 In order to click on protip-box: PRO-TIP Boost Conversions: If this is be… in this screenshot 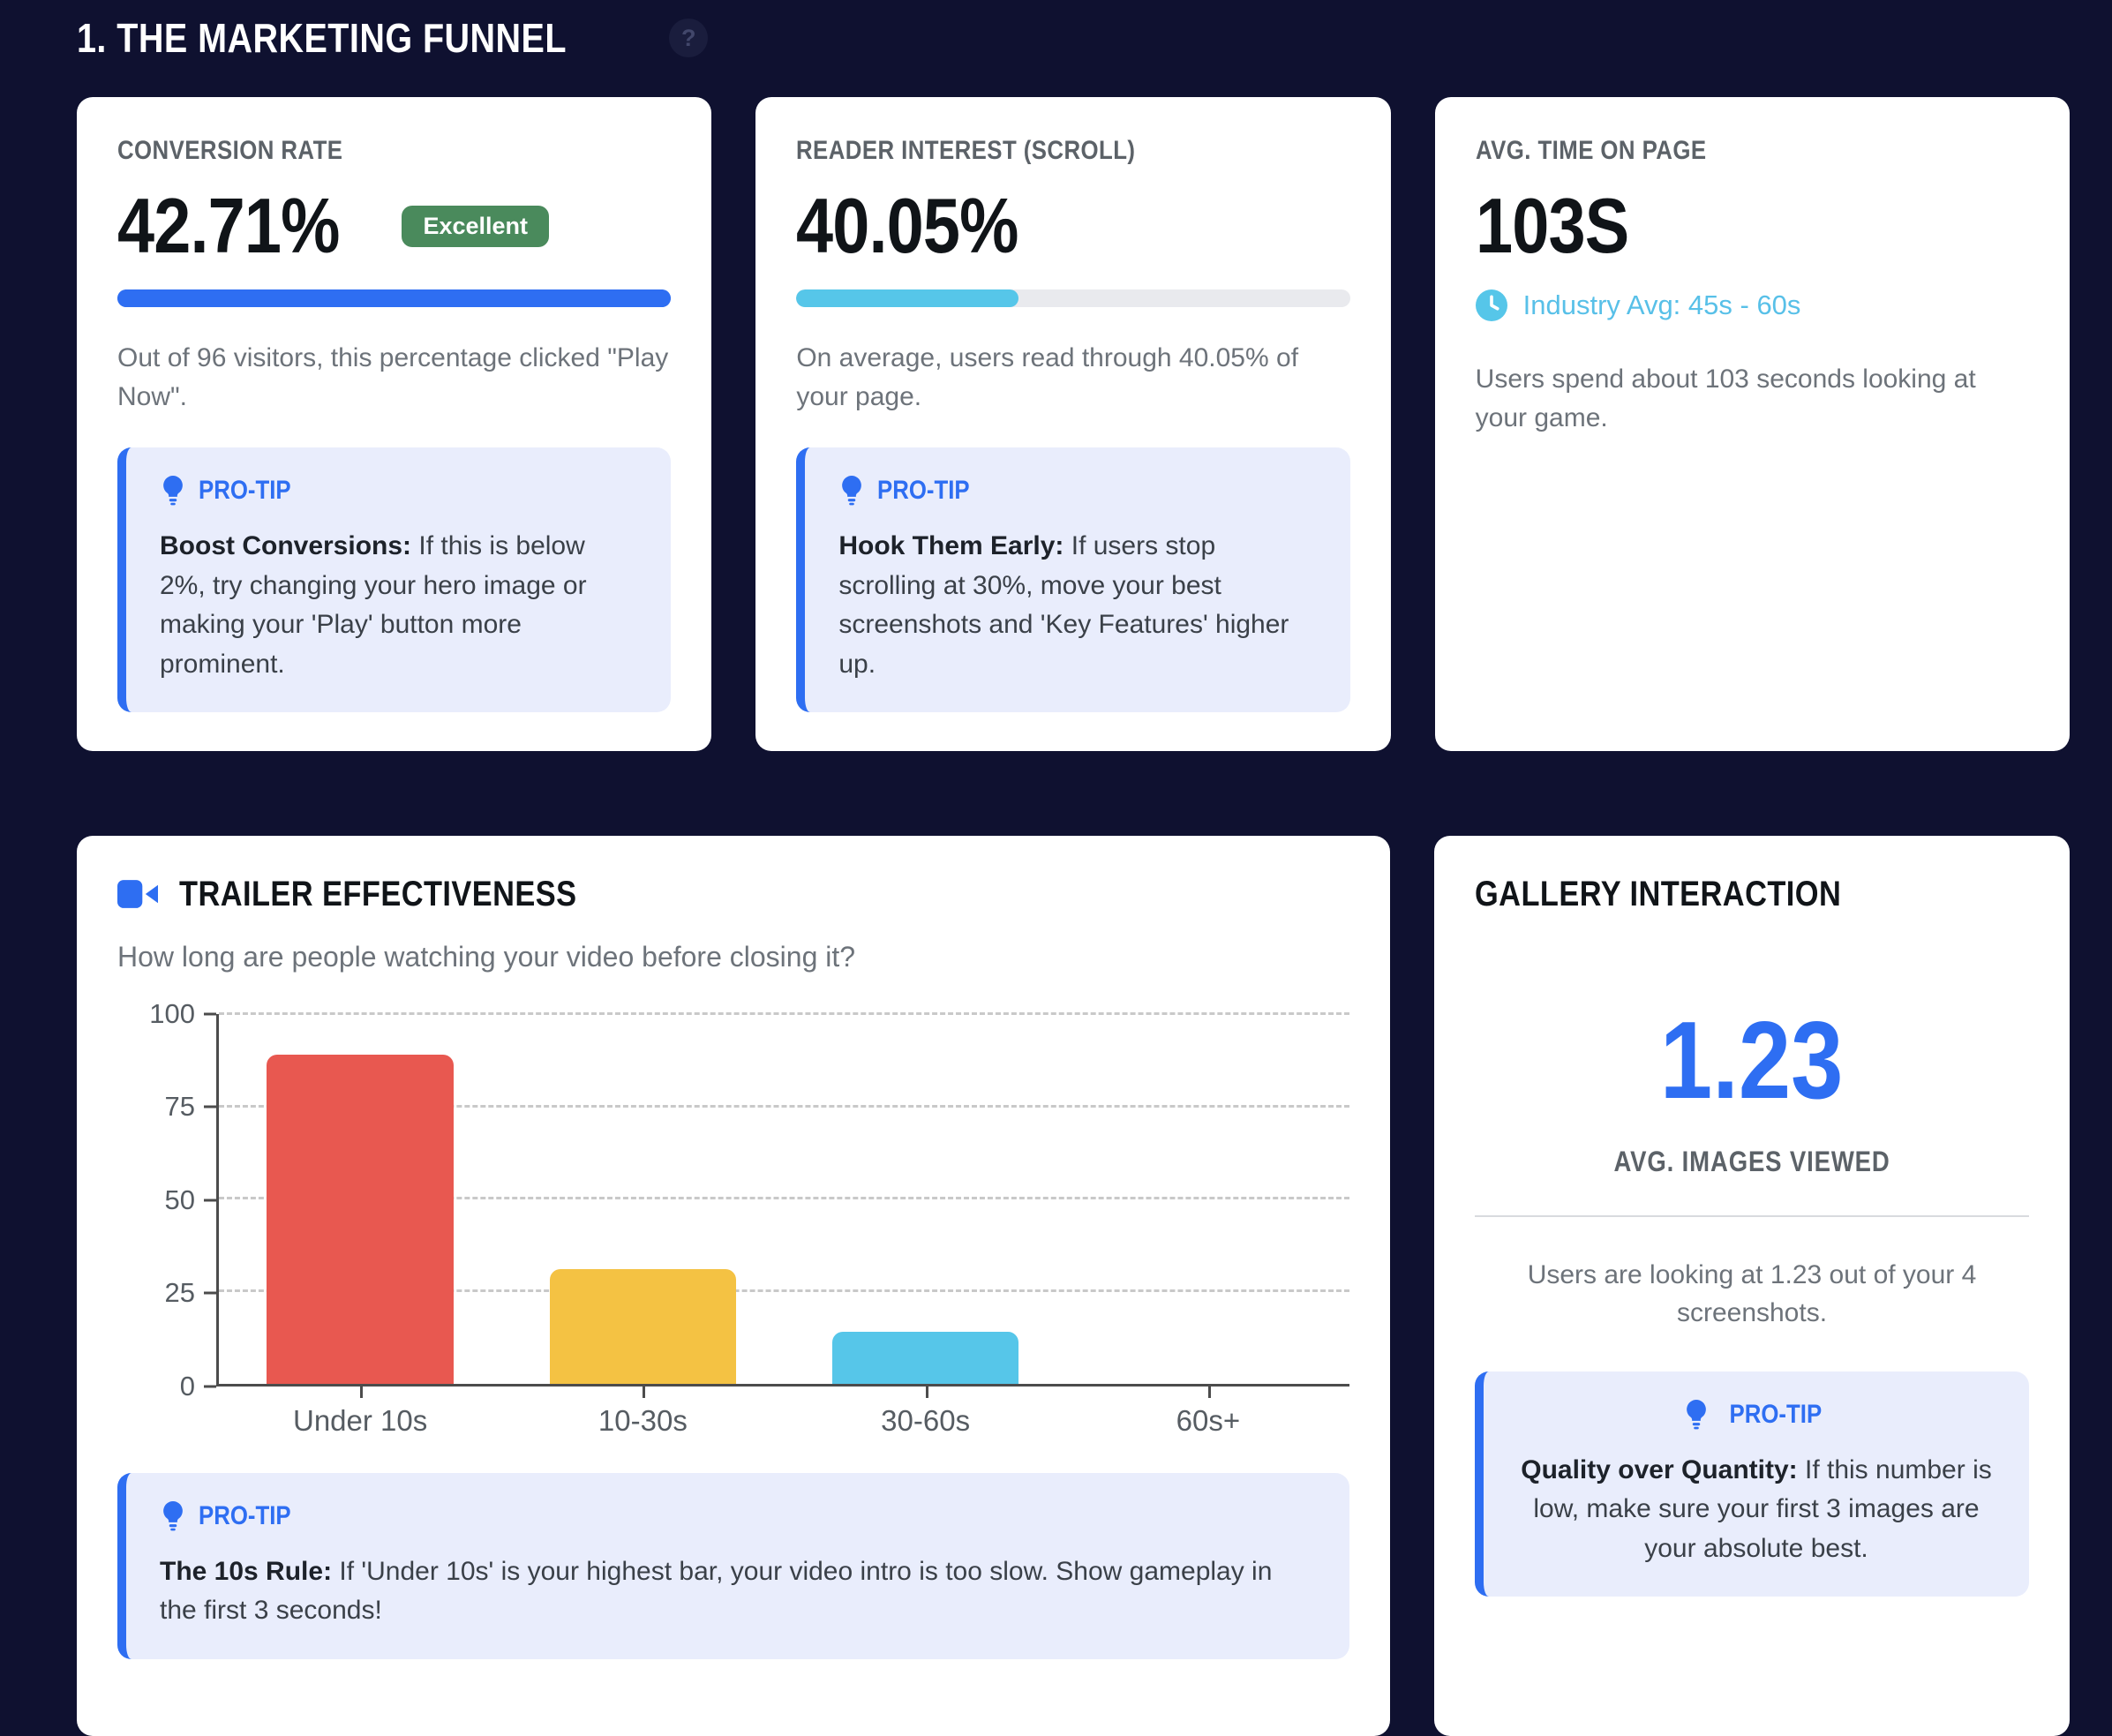, I will do `click(394, 579)`.